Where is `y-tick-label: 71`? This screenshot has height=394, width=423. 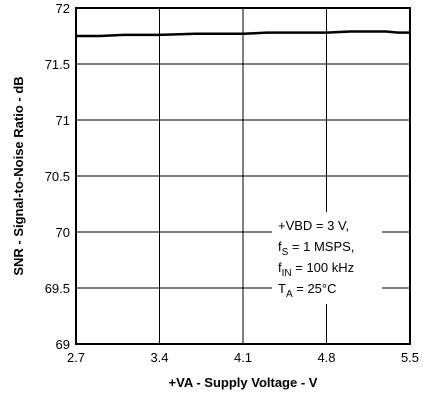
y-tick-label: 71 is located at coordinates (63, 120).